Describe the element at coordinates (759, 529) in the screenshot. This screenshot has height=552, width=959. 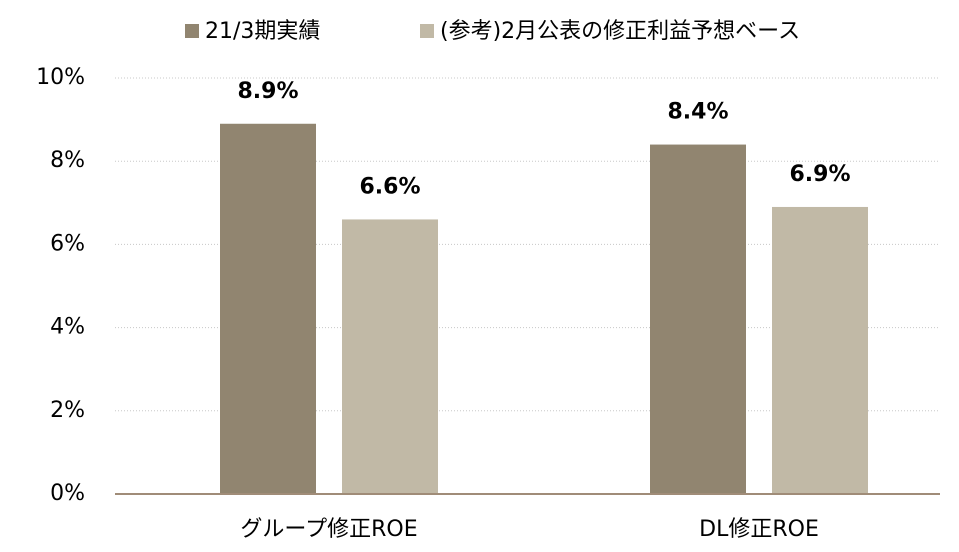
I see `x-tick-label: DL修正ROE` at that location.